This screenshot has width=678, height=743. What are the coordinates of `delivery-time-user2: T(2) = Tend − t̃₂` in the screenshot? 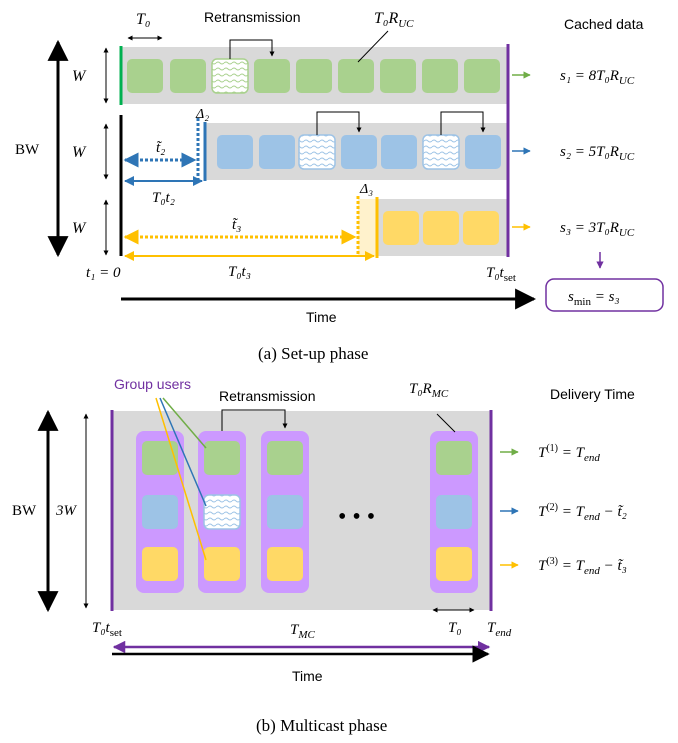 It's located at (582, 512).